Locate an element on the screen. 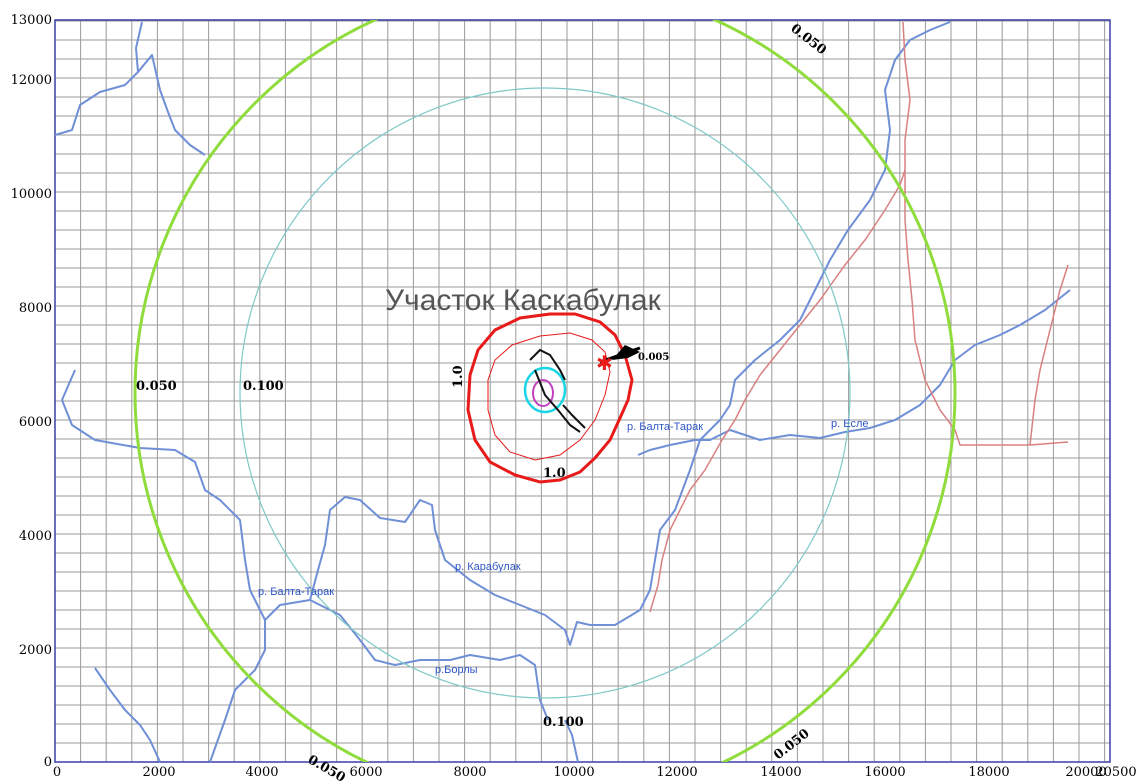 Image resolution: width=1137 pixels, height=781 pixels. river-label-balta-tarak-west: р. Балта-Тарак is located at coordinates (296, 592).